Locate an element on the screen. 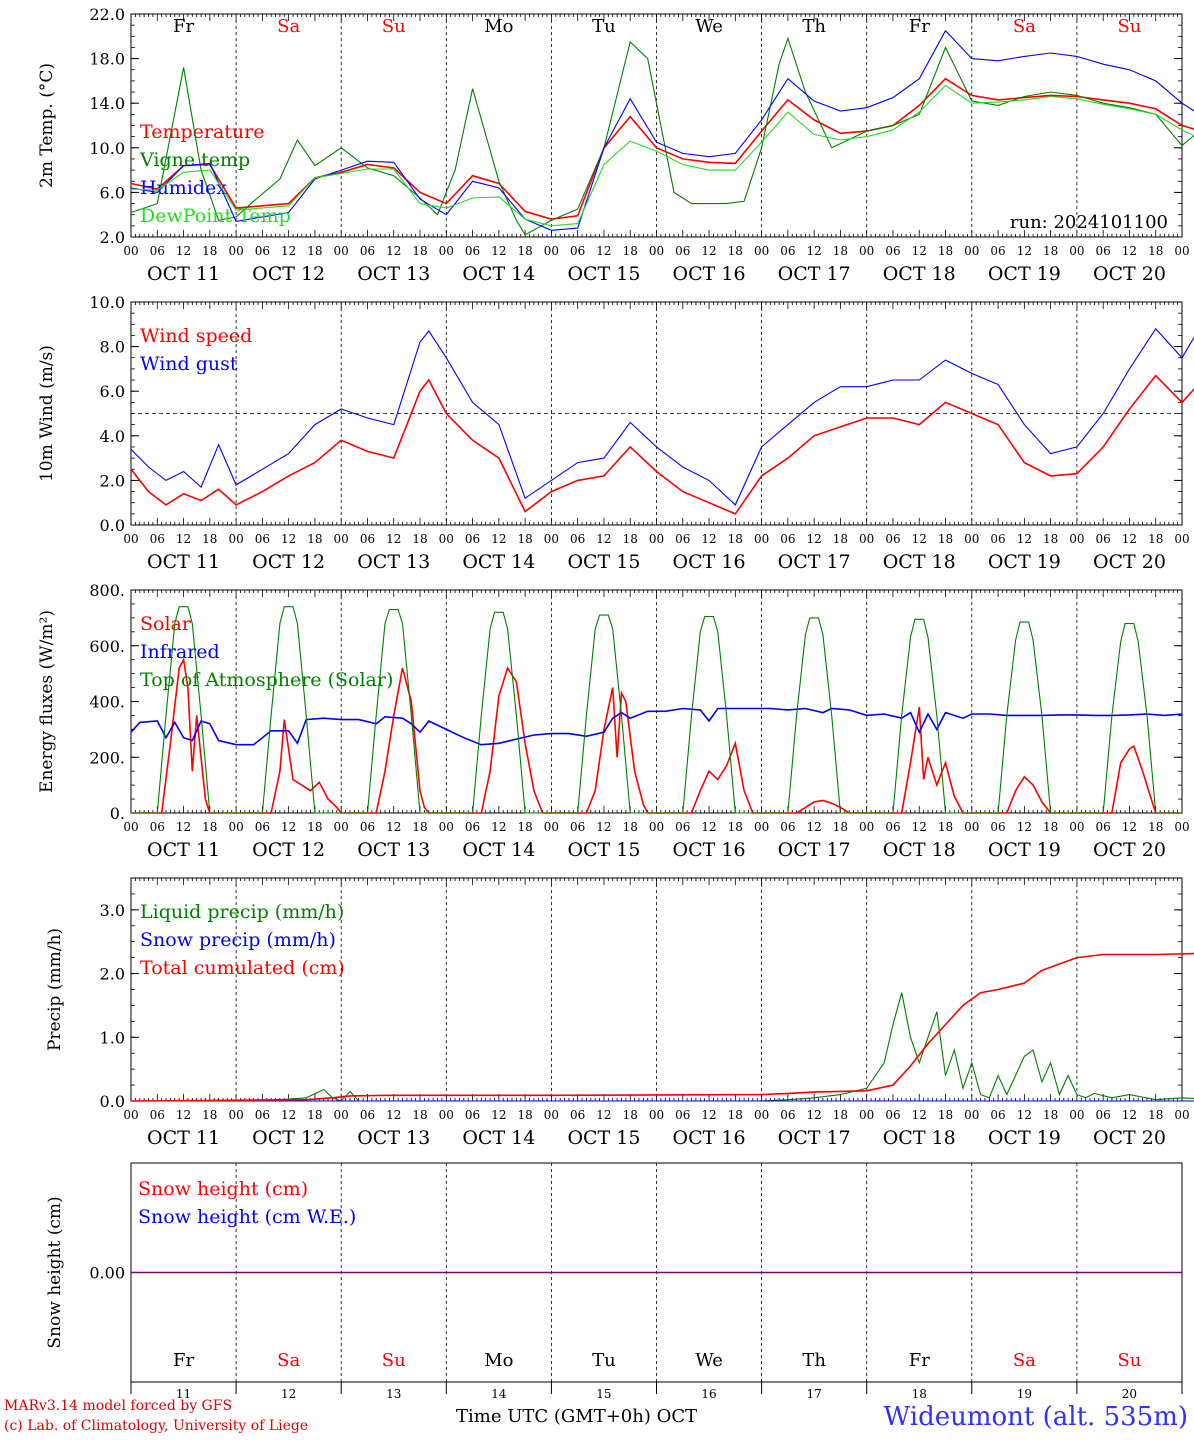 The height and width of the screenshot is (1440, 1194). y-tick-label: 800. is located at coordinates (107, 590).